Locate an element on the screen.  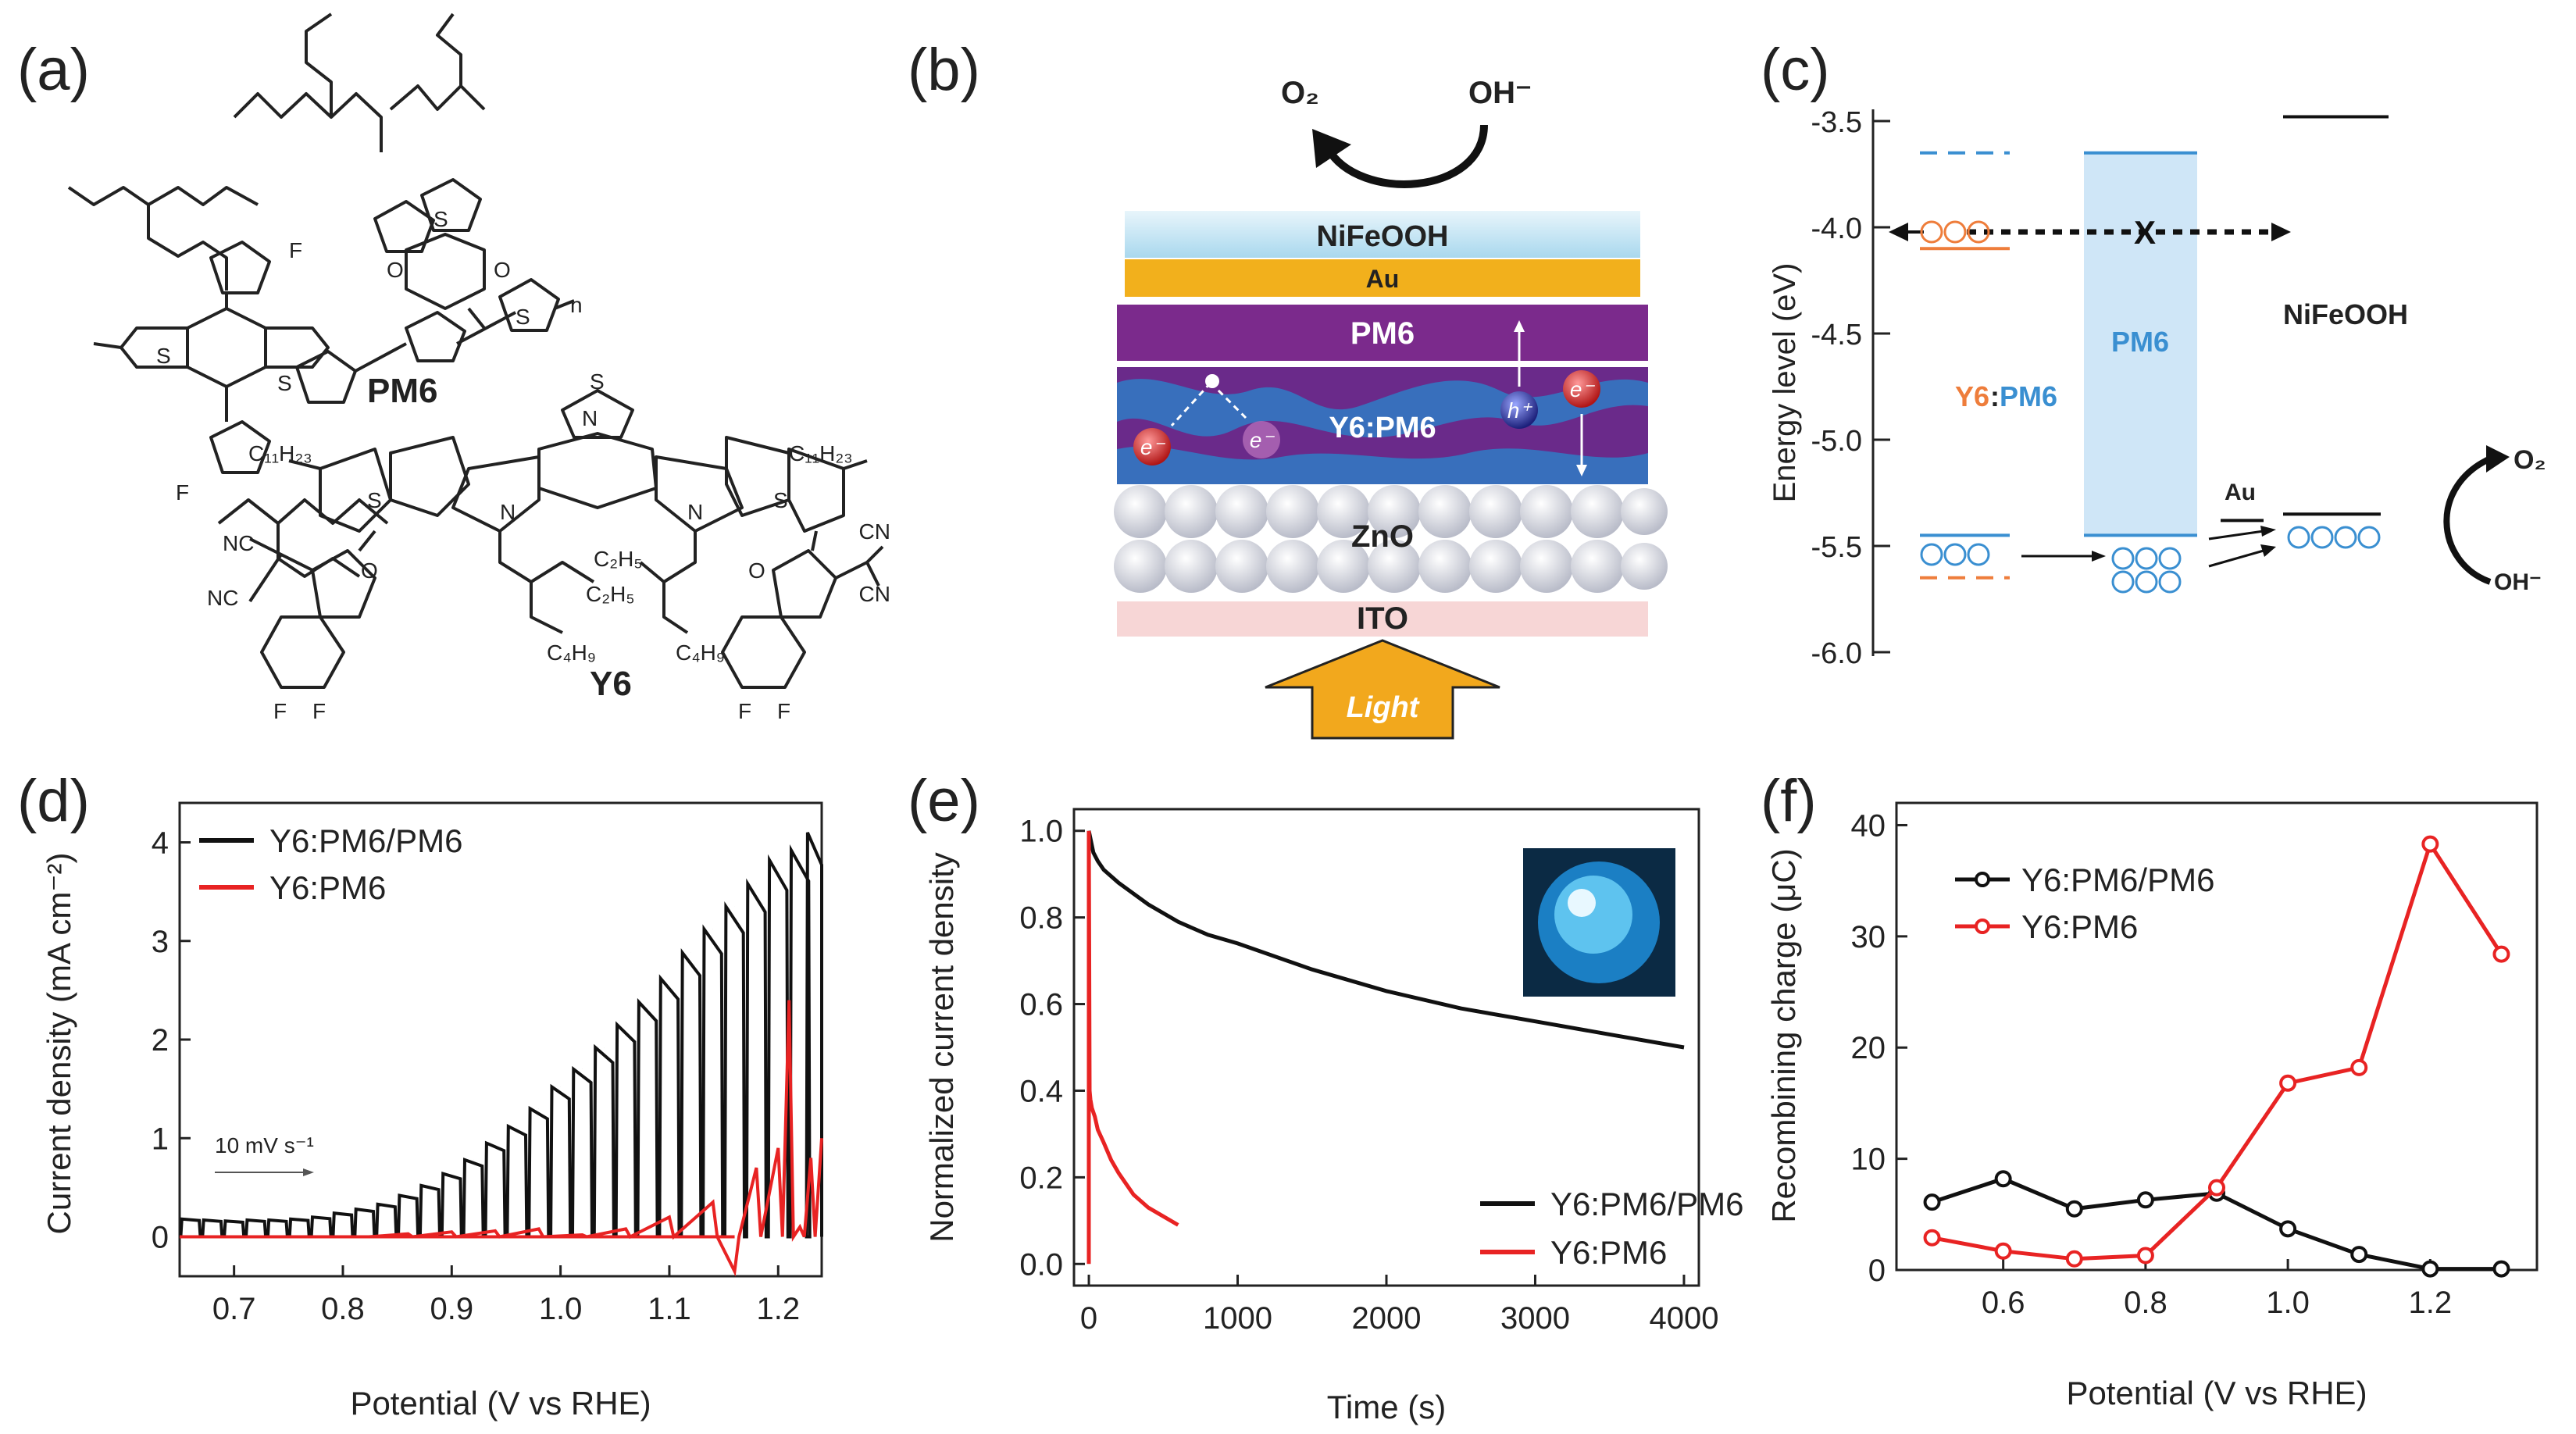
d-ylabel: Current density (mA cm⁻²) is located at coordinates (59, 1044).